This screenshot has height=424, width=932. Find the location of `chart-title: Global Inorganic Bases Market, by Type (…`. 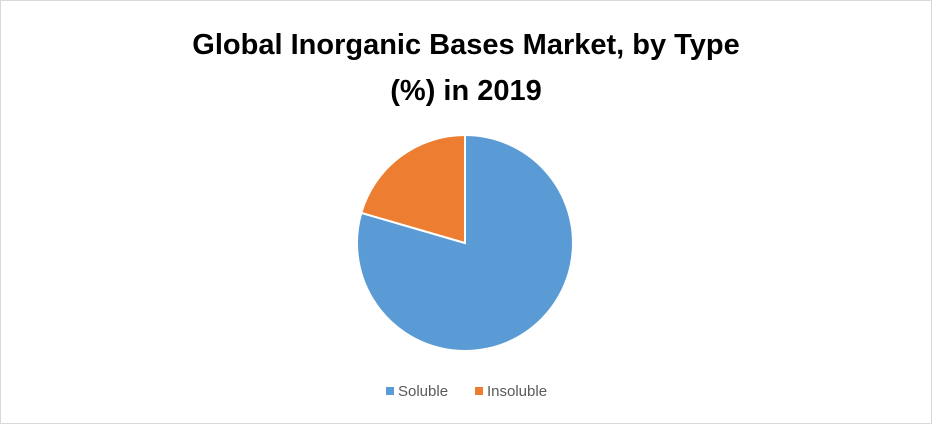

chart-title: Global Inorganic Bases Market, by Type (… is located at coordinates (466, 68).